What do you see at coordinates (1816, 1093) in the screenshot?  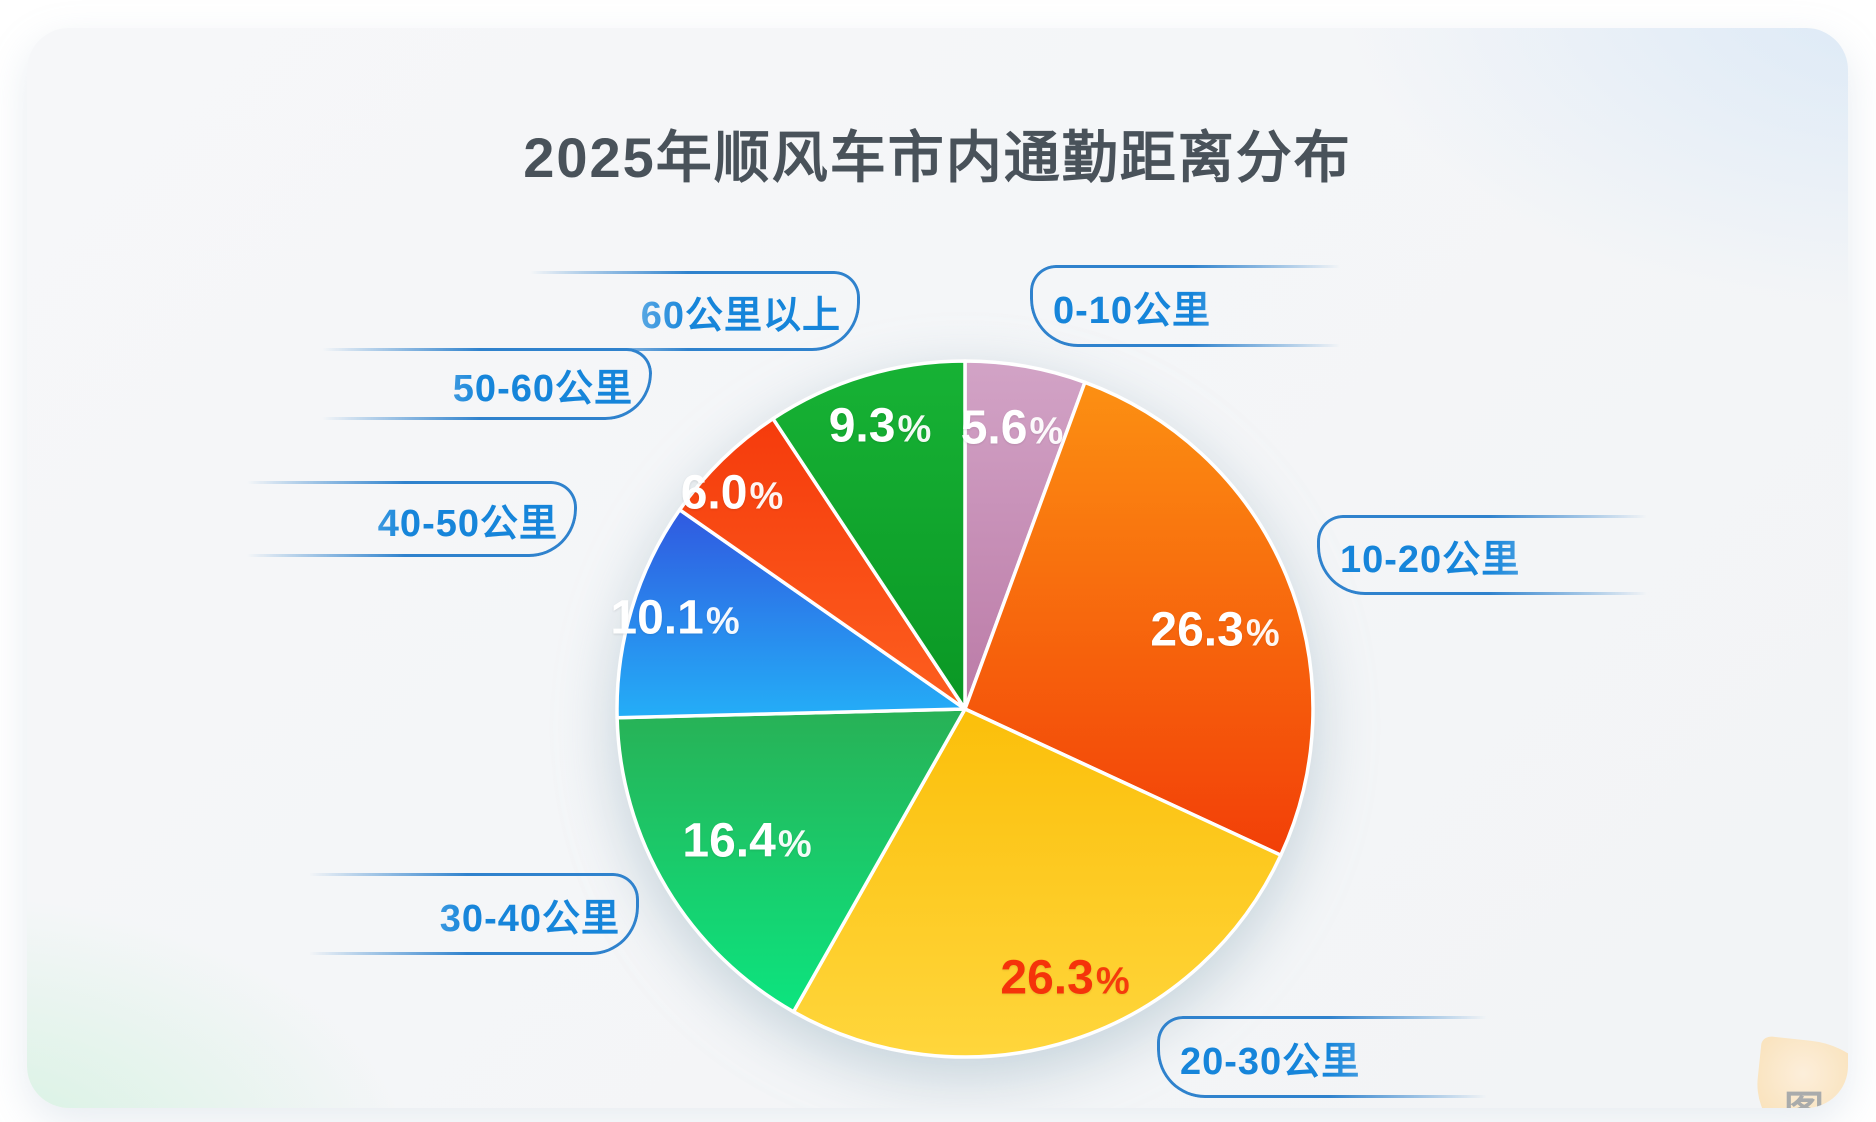 I see `figure-number-watermark: 图2` at bounding box center [1816, 1093].